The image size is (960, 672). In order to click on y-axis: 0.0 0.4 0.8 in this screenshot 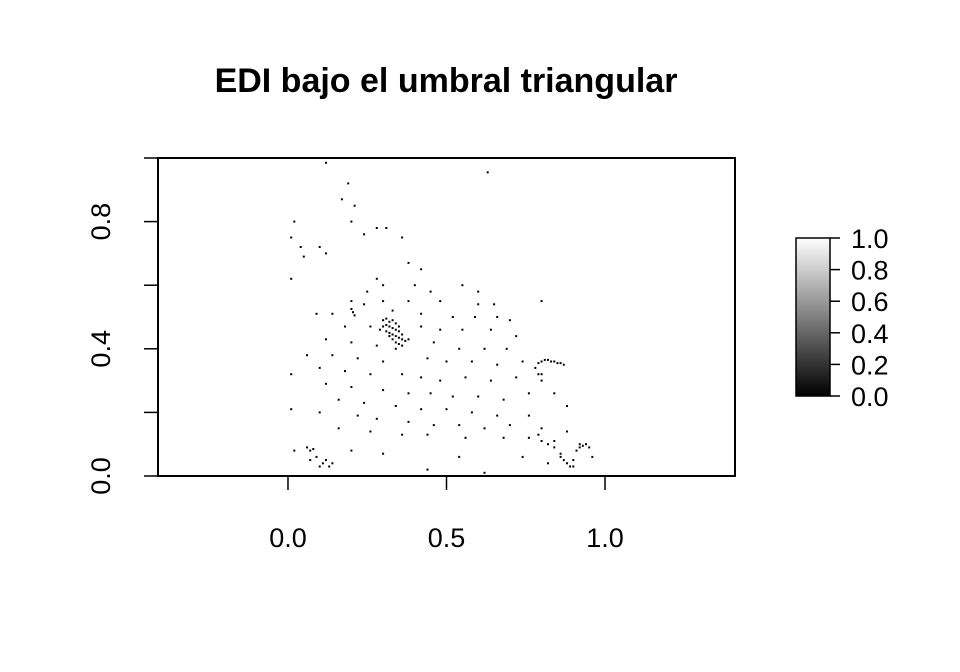, I will do `click(122, 326)`.